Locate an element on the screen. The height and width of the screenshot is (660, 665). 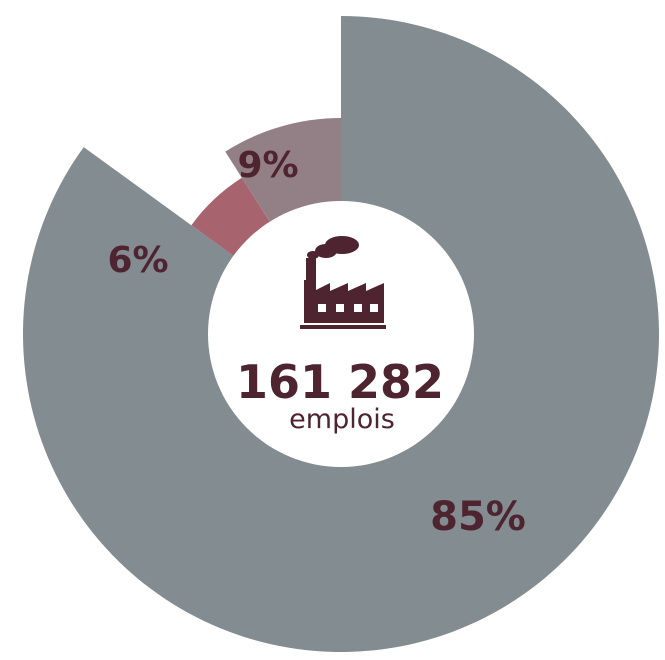
slice-label-85: 85% is located at coordinates (478, 517).